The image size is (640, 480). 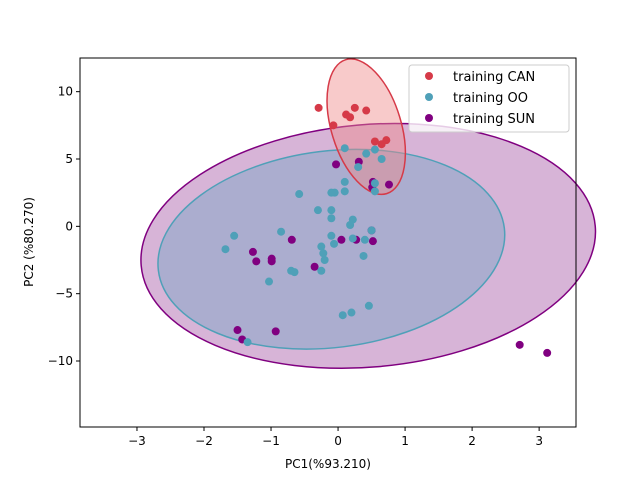 I want to click on x-tick-label: −2, so click(x=204, y=441).